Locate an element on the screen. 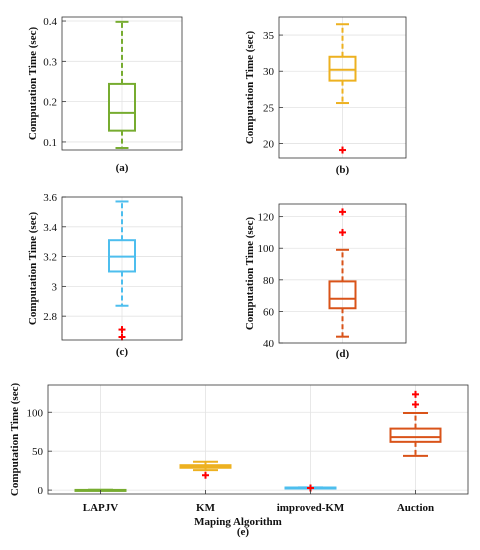 The image size is (480, 550). y-tick-label: 60 is located at coordinates (269, 312).